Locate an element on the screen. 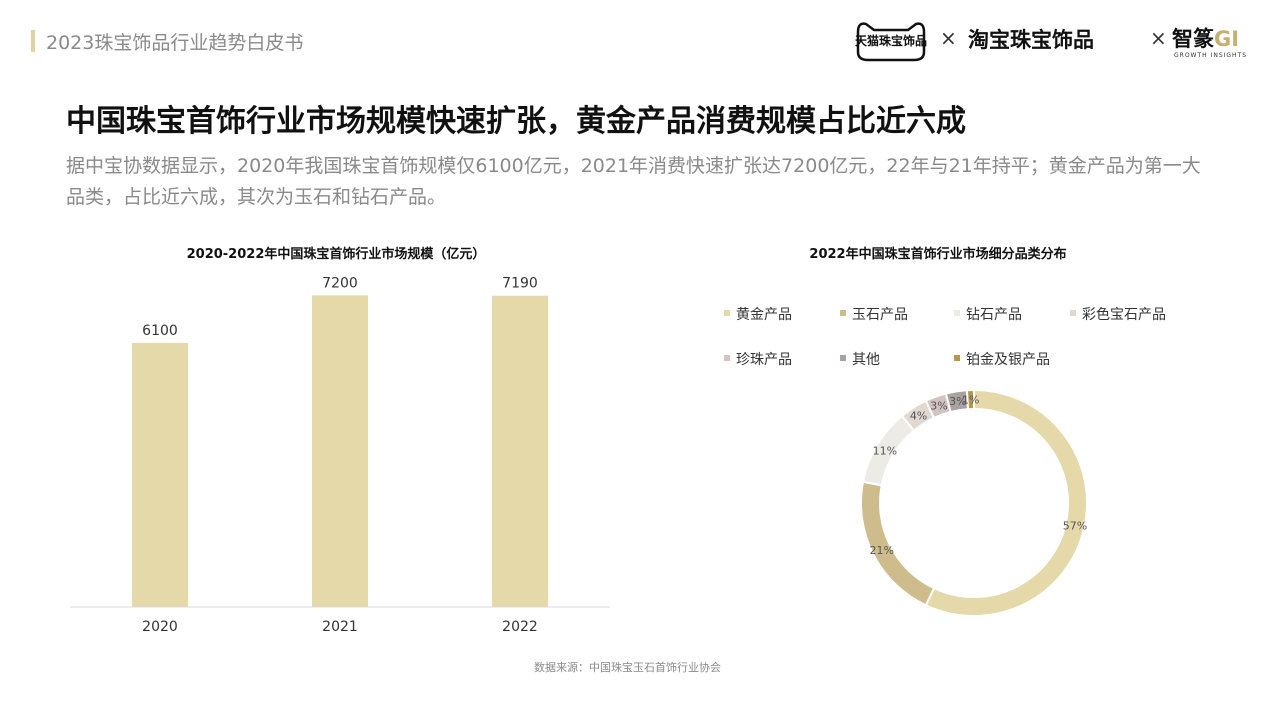  bar-value-label: 6100 is located at coordinates (160, 331).